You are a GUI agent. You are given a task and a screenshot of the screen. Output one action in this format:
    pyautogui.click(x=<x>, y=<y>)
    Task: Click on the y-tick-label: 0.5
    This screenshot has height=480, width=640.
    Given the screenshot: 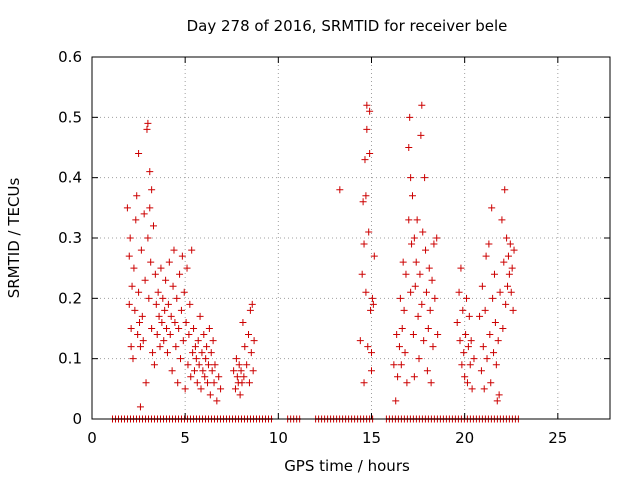 What is the action you would take?
    pyautogui.click(x=70, y=117)
    